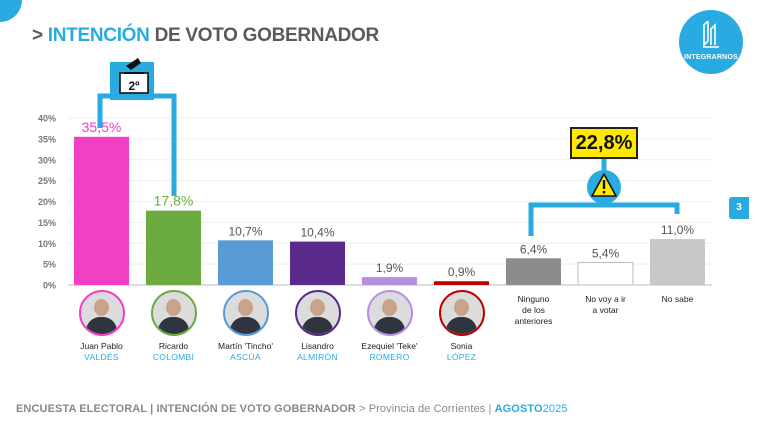  What do you see at coordinates (427, 409) in the screenshot?
I see `footer-region: Provincia de Corrientes` at bounding box center [427, 409].